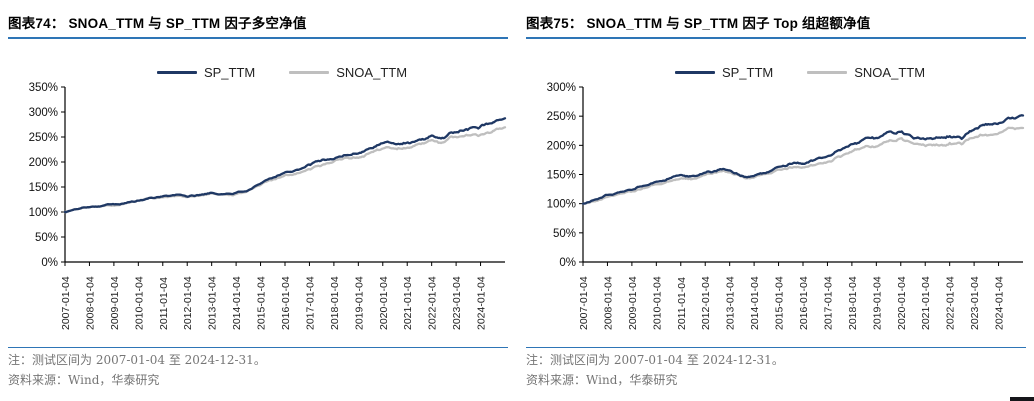 The height and width of the screenshot is (401, 1034). Describe the element at coordinates (655, 360) in the screenshot. I see `figure-75-note: 注：测试区间为 2007-01-04 至 2024-12-31。` at that location.